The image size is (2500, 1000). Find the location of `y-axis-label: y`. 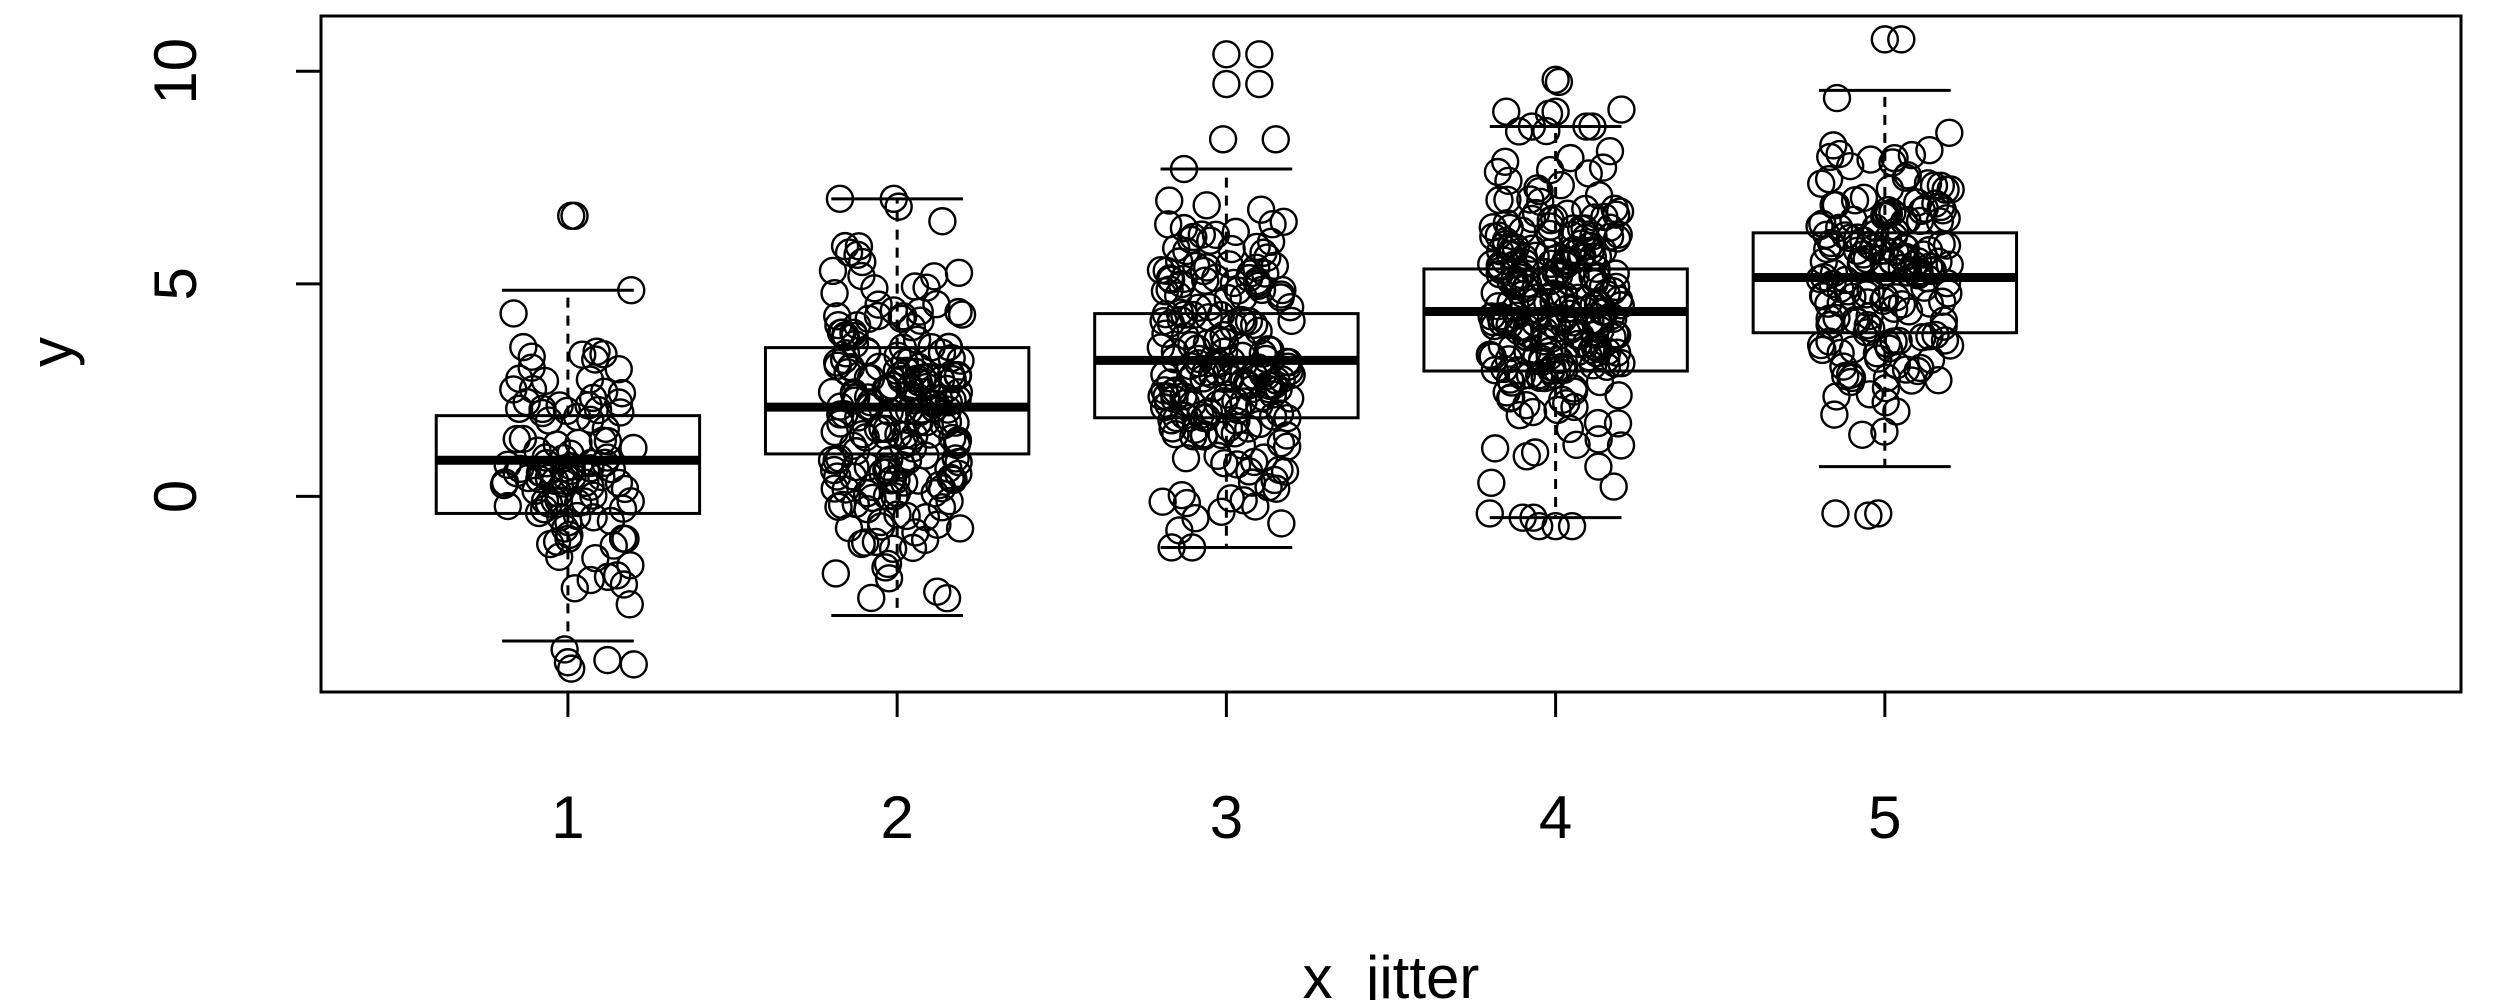

y-axis-label: y is located at coordinates (51, 352).